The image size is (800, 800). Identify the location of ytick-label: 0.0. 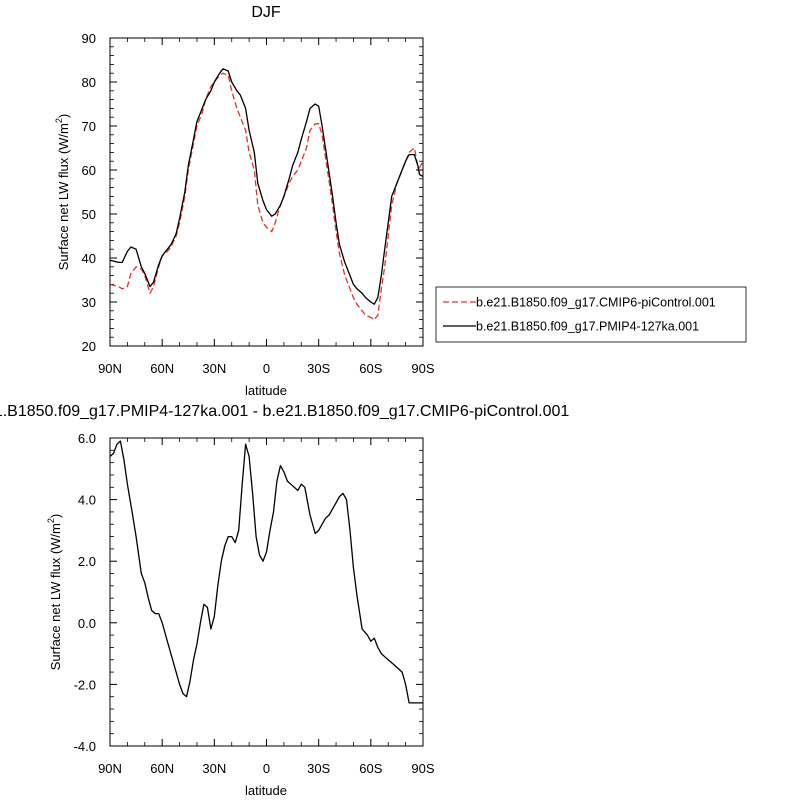
(87, 623).